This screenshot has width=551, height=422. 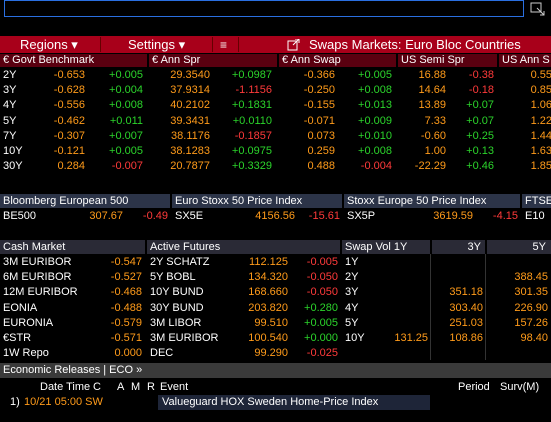 I want to click on change-value: +0.07, so click(x=480, y=120).